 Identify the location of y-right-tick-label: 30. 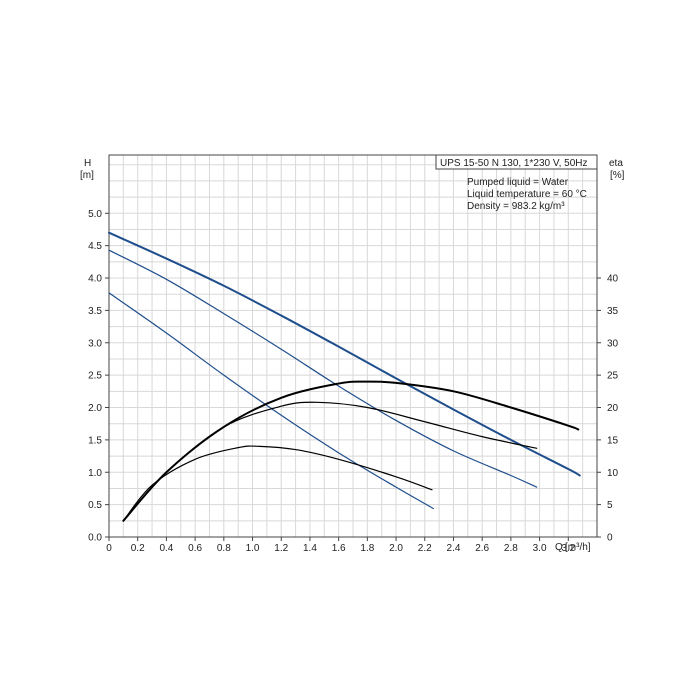
(613, 343).